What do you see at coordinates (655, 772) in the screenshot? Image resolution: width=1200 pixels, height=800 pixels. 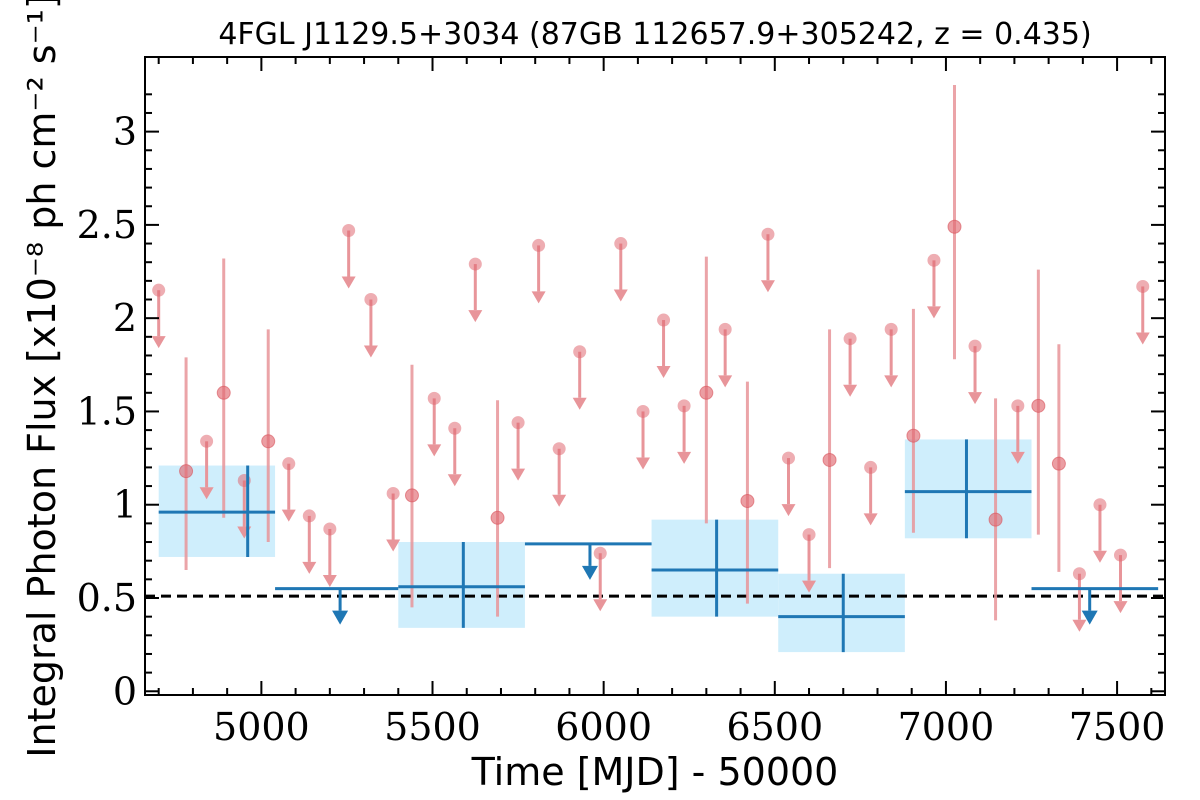 I see `x-axis-label: Time [MJD] - 50000` at bounding box center [655, 772].